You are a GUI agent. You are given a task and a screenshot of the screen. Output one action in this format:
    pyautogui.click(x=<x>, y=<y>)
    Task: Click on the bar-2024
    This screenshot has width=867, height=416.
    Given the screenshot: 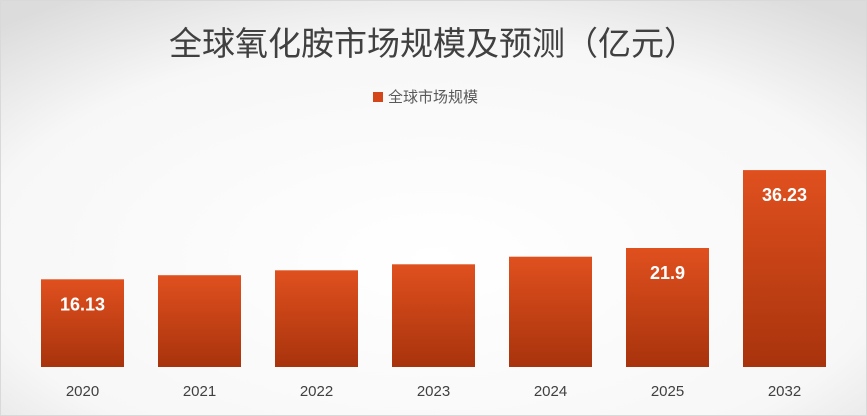 What is the action you would take?
    pyautogui.click(x=550, y=311)
    